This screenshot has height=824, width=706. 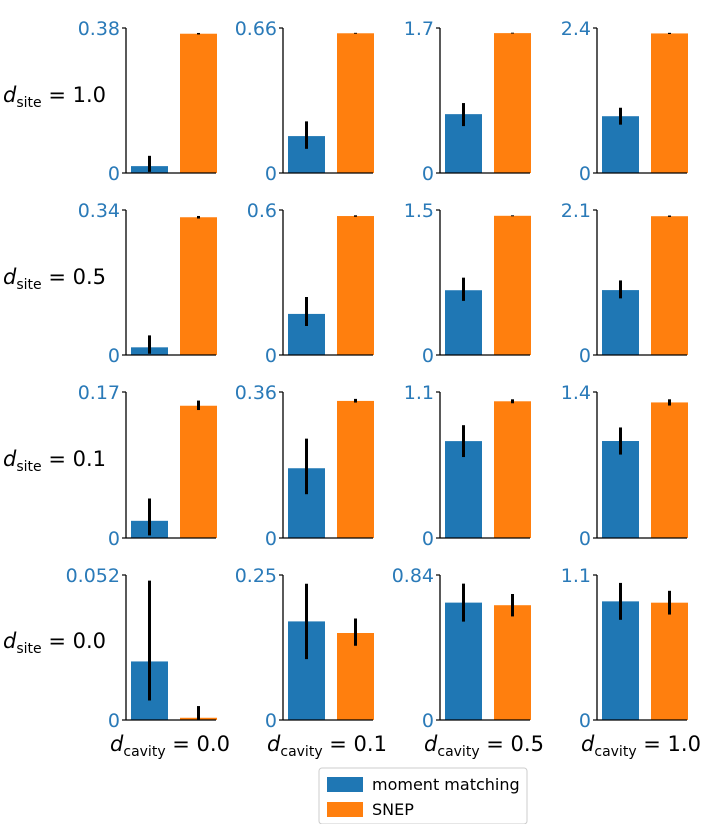 What do you see at coordinates (271, 721) in the screenshot?
I see `y-tick-label-zero-r3-c1: 0` at bounding box center [271, 721].